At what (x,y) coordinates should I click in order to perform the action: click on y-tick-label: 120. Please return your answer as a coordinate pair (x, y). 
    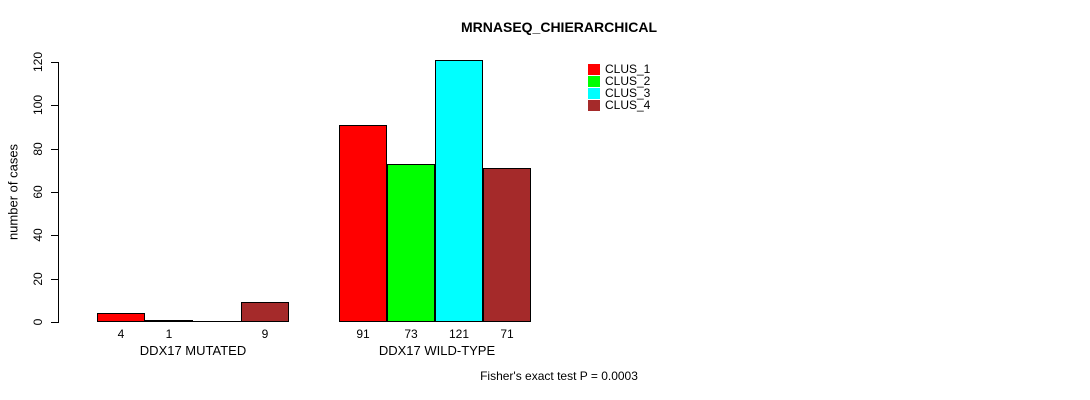
    Looking at the image, I should click on (38, 62).